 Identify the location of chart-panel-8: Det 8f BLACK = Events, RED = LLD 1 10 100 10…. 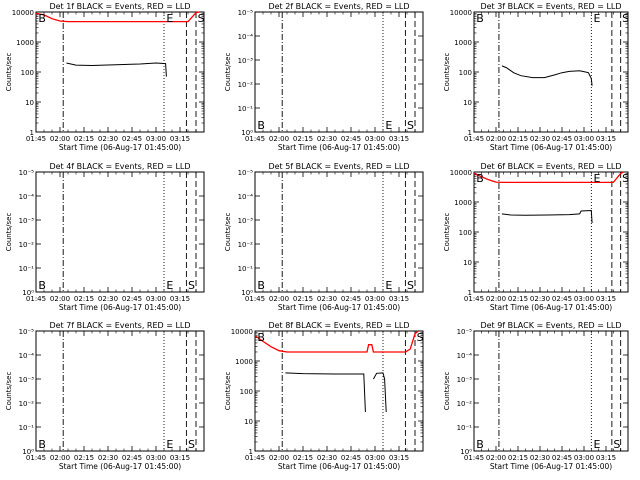
(324, 396).